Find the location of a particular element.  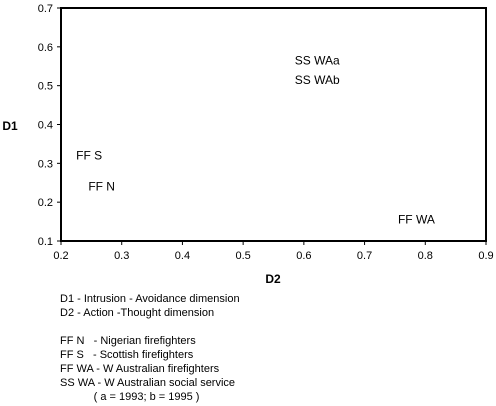

x-tick-label: 0.9 is located at coordinates (485, 256).